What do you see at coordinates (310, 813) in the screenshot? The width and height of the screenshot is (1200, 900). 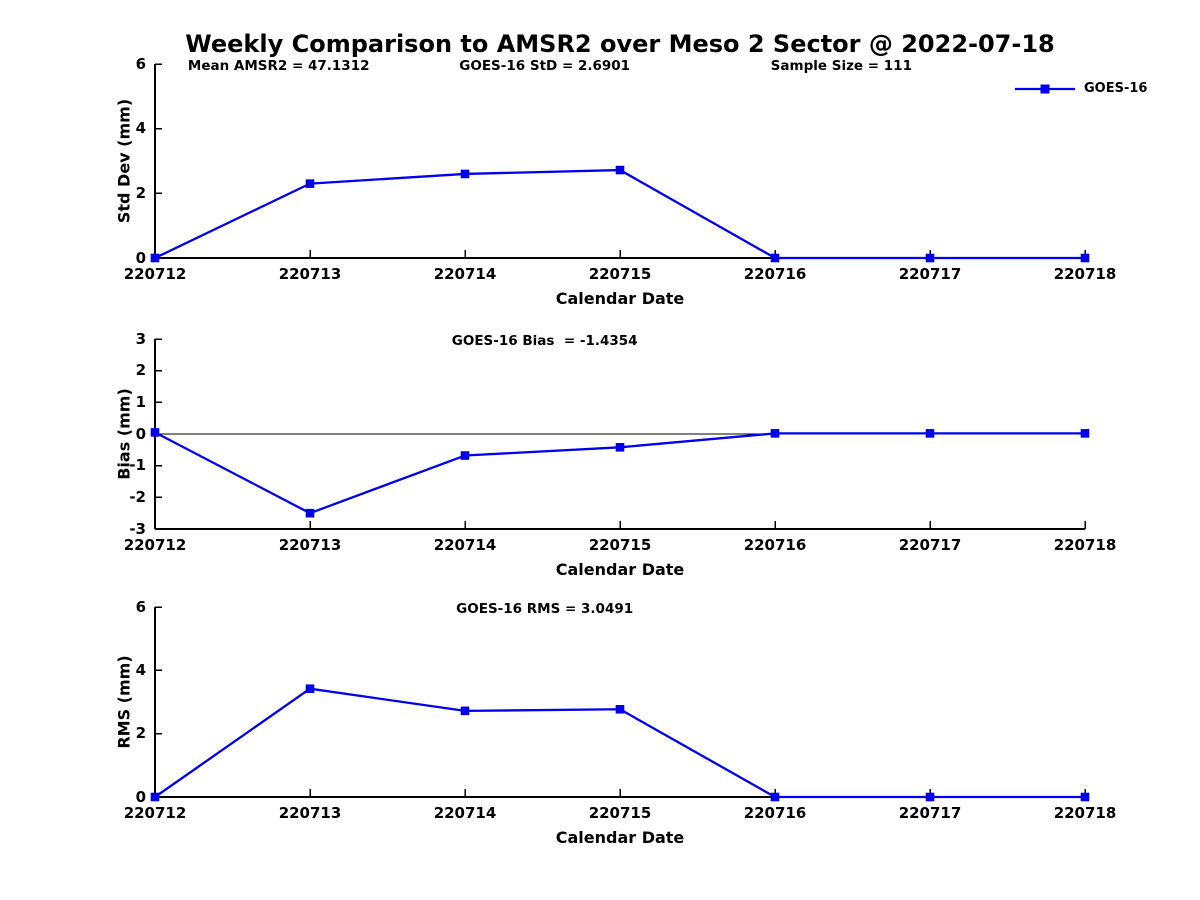 I see `rms-x-tick-label: 220713` at bounding box center [310, 813].